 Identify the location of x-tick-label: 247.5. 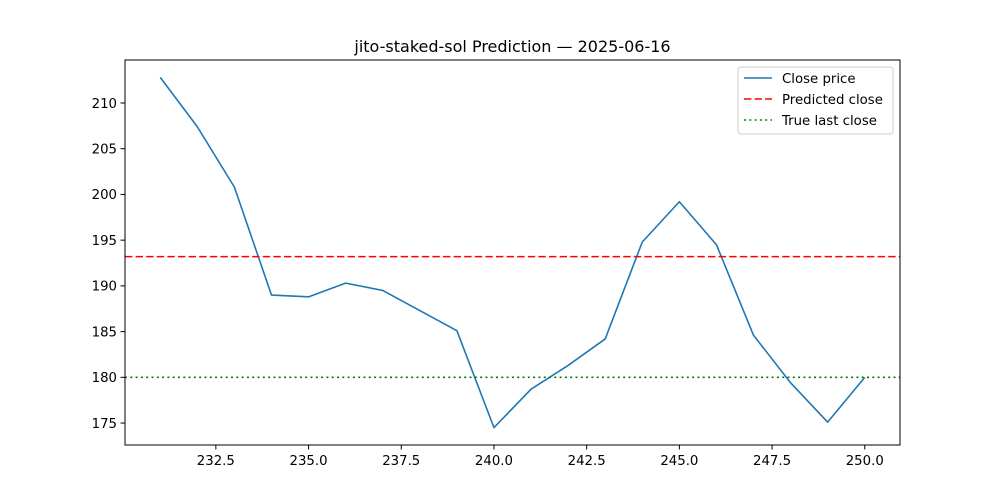
(772, 461).